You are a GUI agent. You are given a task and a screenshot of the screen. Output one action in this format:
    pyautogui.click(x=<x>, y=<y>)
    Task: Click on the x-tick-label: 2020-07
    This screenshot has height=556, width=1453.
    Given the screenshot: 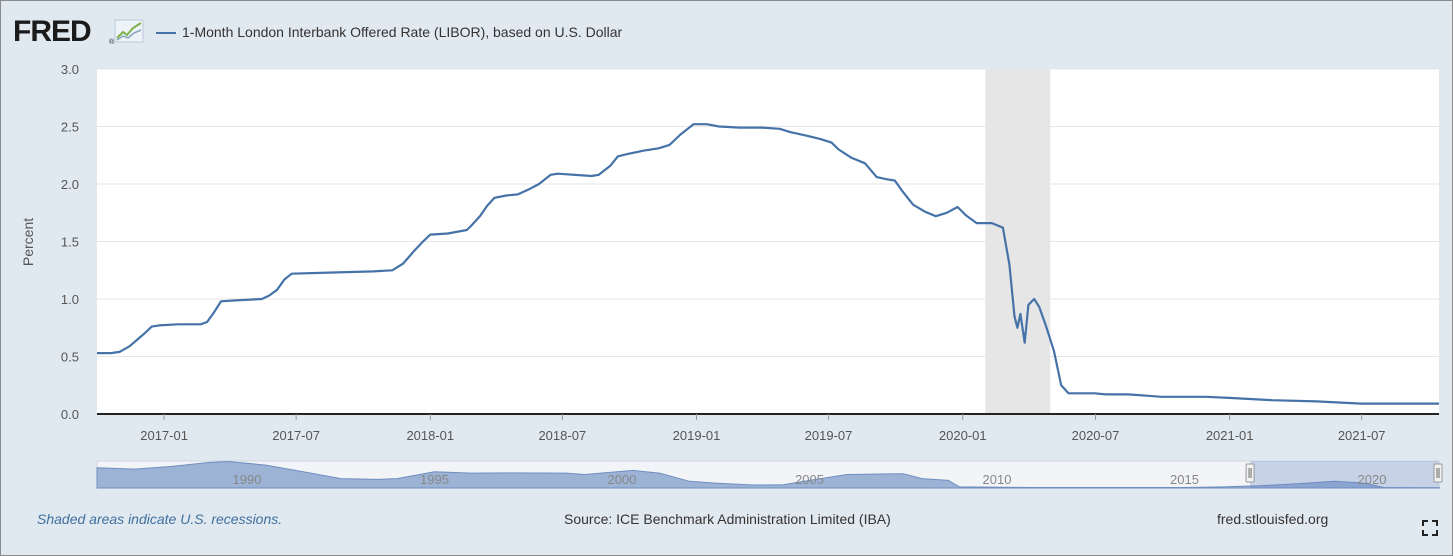 What is the action you would take?
    pyautogui.click(x=1096, y=435)
    